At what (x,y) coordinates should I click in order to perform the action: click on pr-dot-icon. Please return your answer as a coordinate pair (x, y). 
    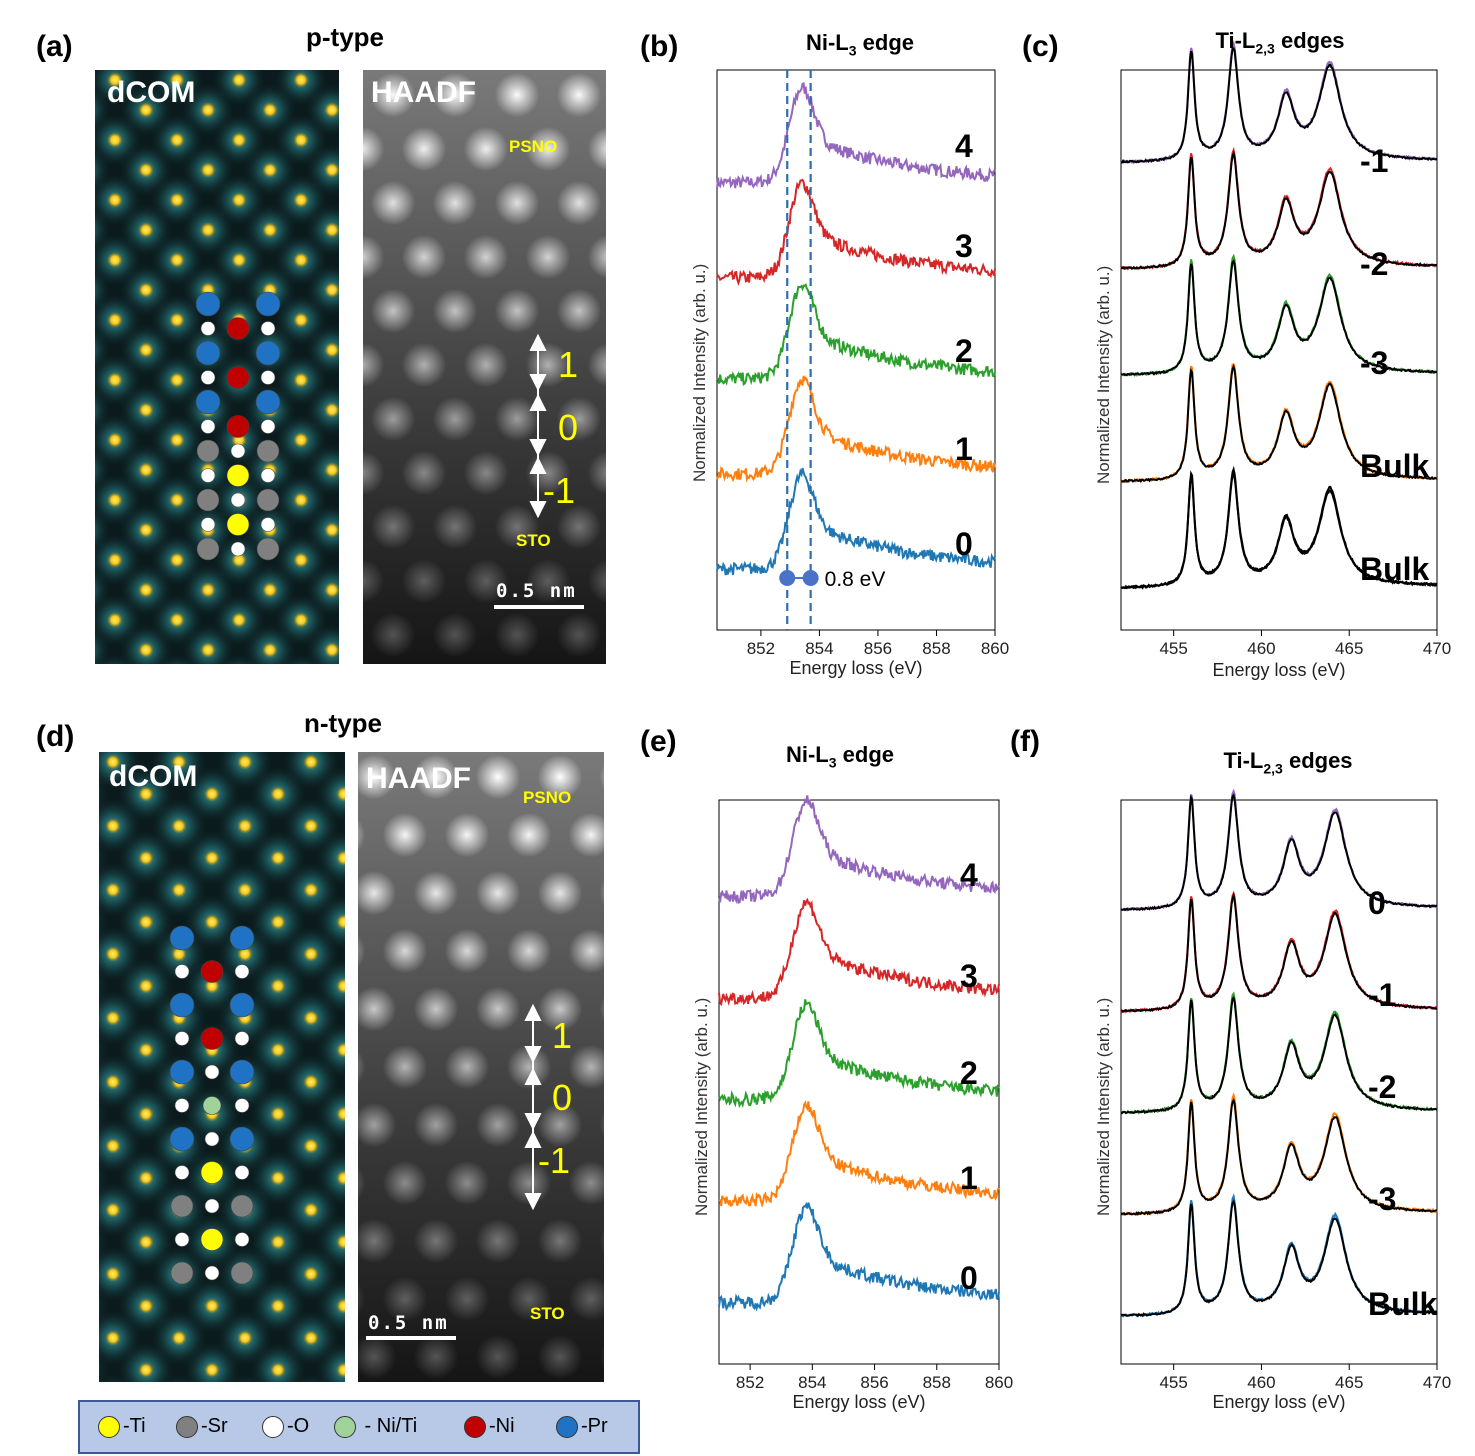
    Looking at the image, I should click on (567, 1426).